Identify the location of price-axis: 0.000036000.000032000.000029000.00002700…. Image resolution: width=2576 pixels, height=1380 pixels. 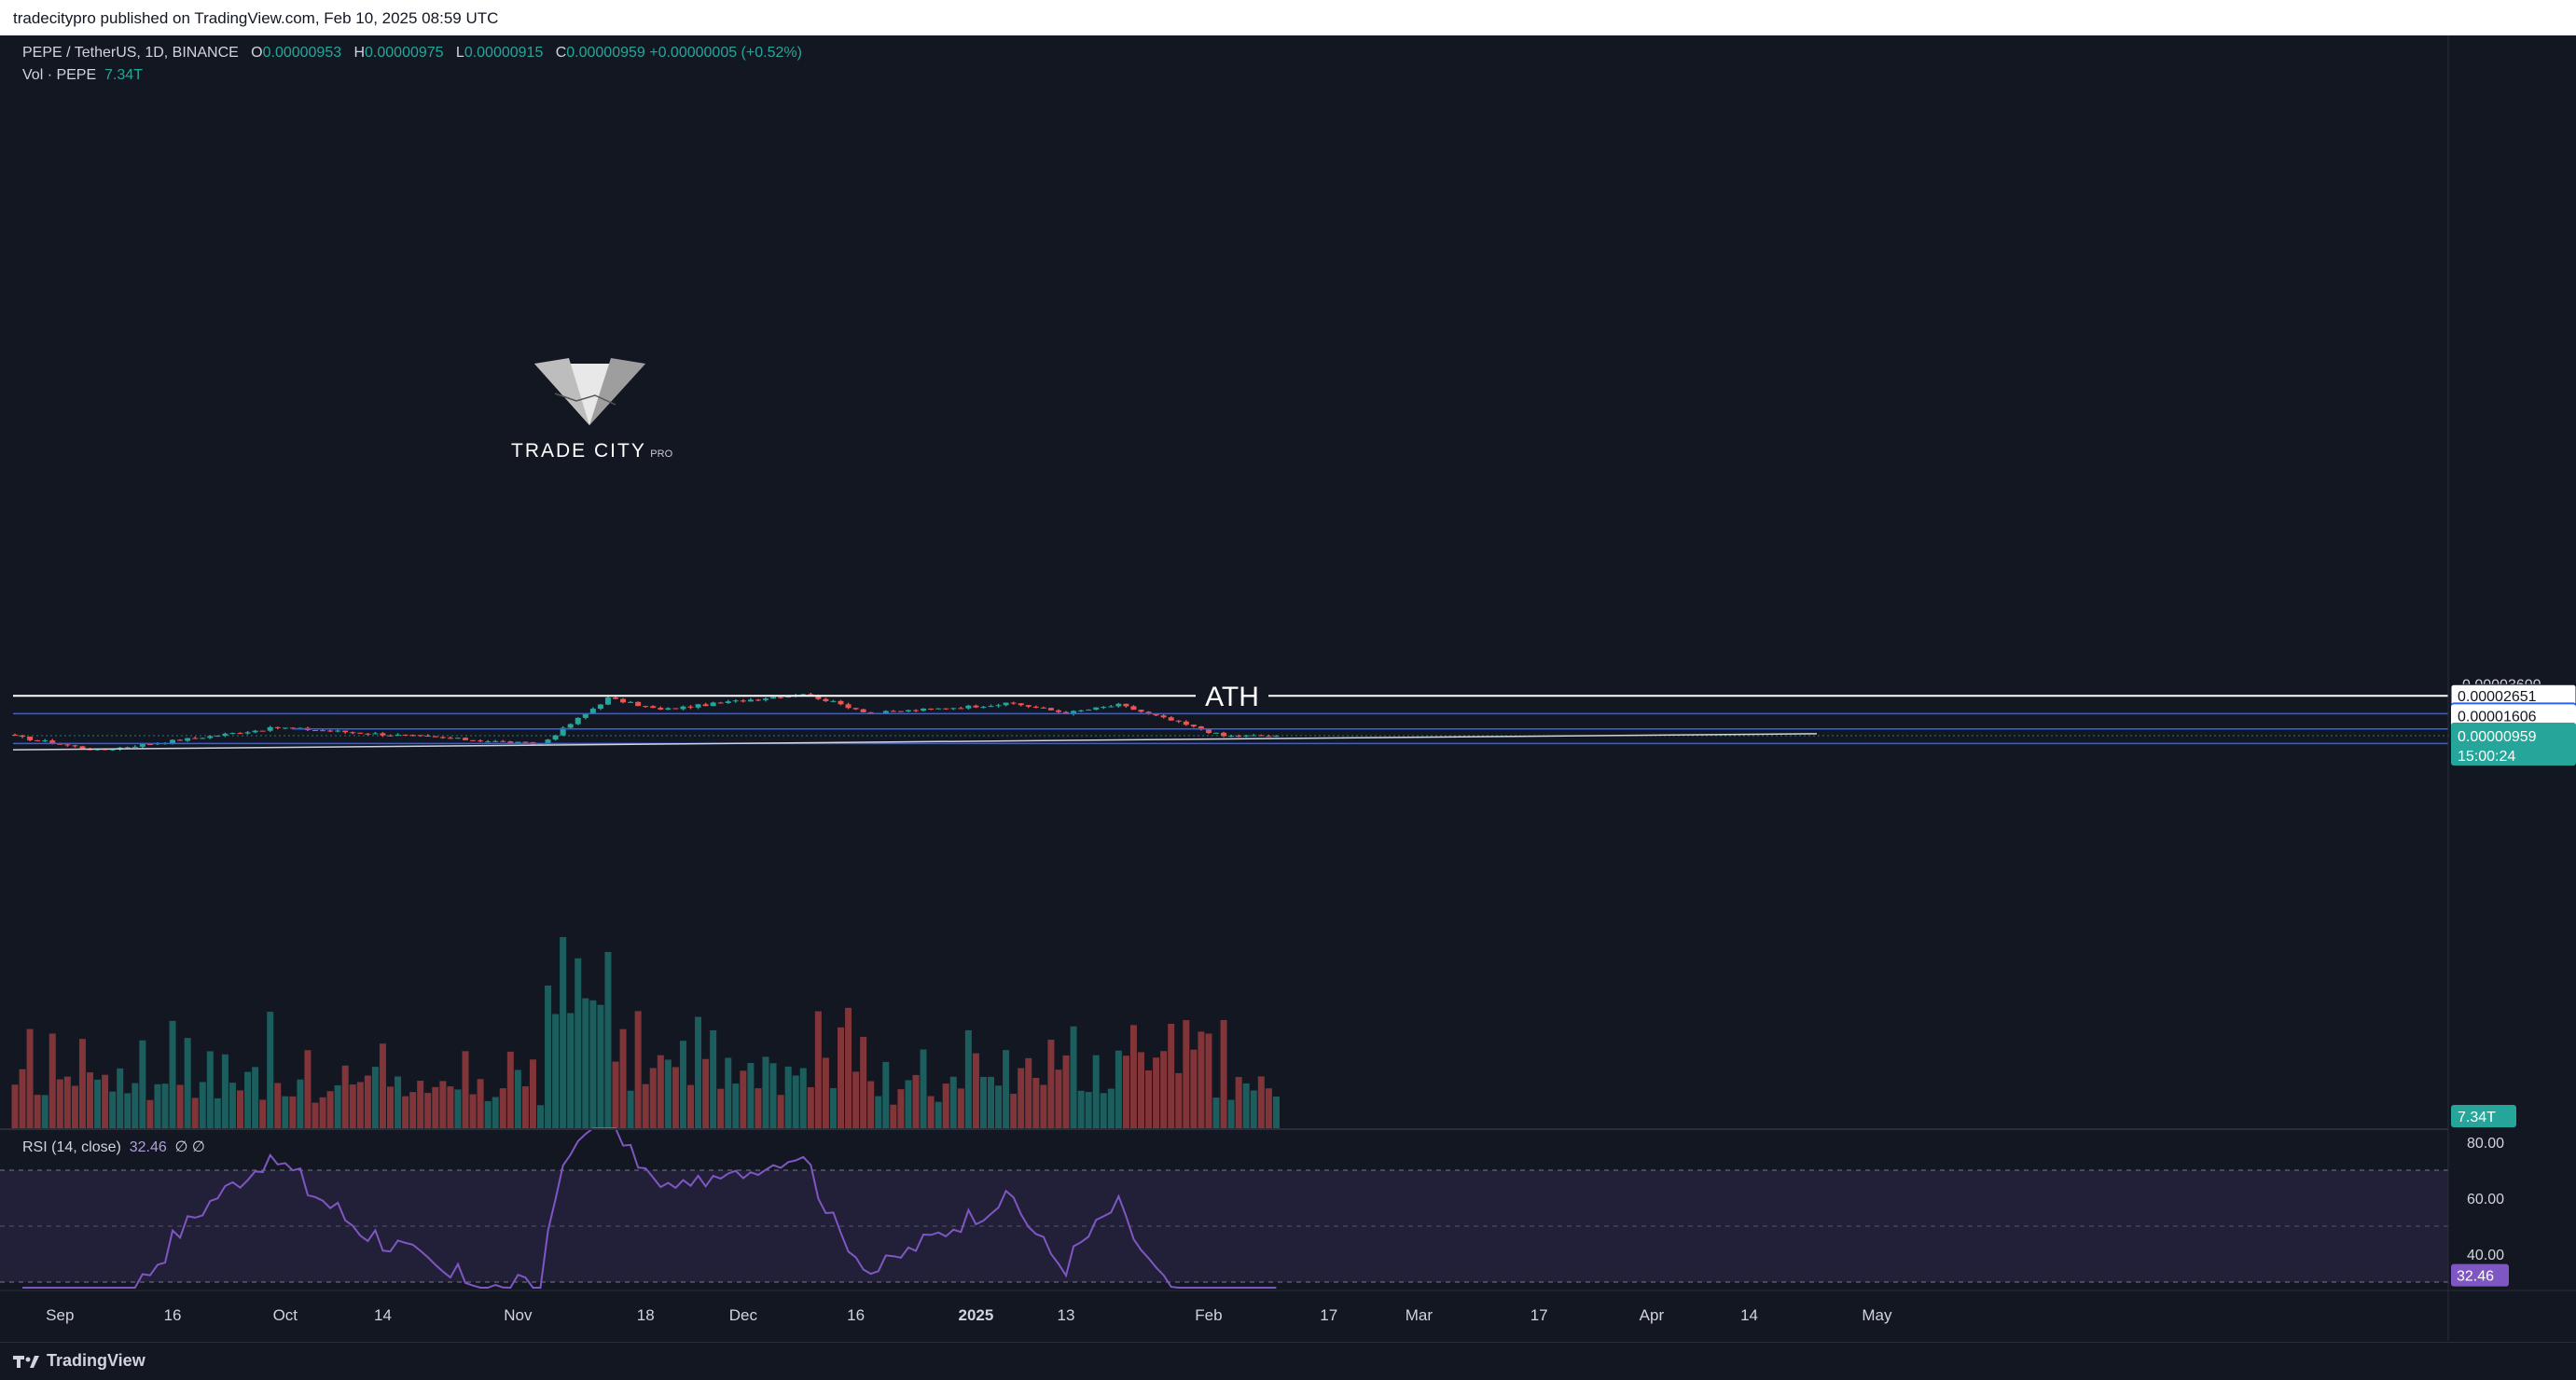
(2513, 982).